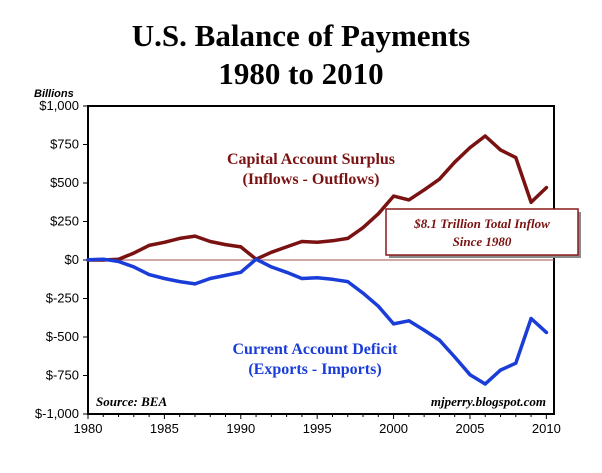 The height and width of the screenshot is (473, 602). I want to click on x-tick-label: 1985, so click(164, 428).